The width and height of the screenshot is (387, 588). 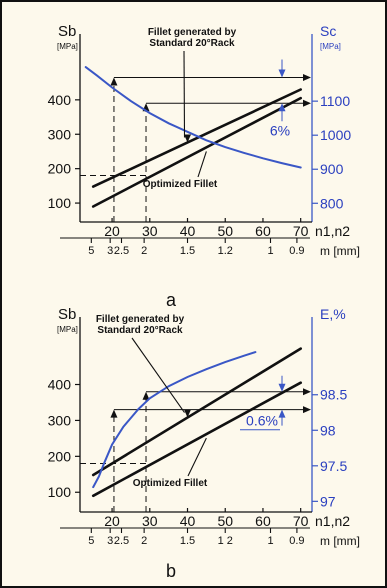 I want to click on y-right-label: E,%, so click(x=333, y=314).